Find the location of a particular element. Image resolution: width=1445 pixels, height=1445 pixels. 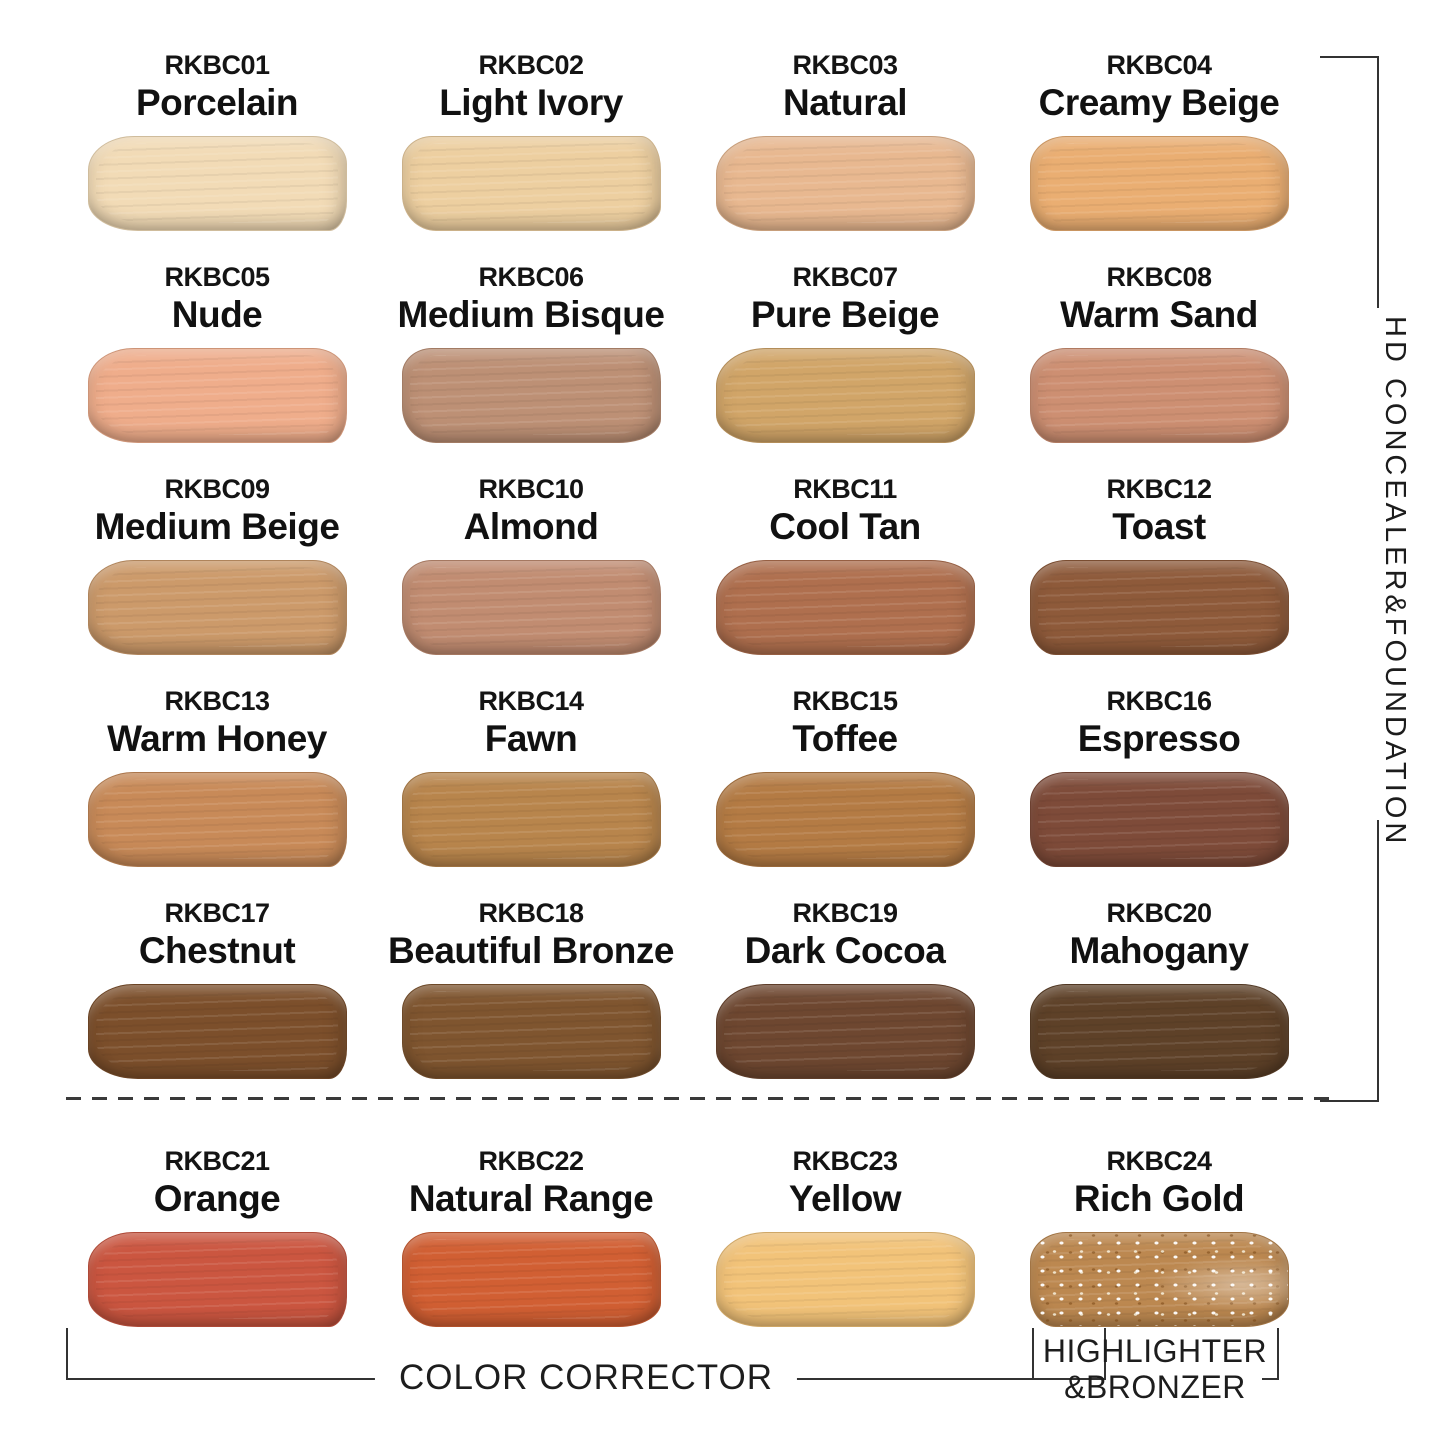

shade-cell: RKBC22 Natural Range is located at coordinates (531, 1244).